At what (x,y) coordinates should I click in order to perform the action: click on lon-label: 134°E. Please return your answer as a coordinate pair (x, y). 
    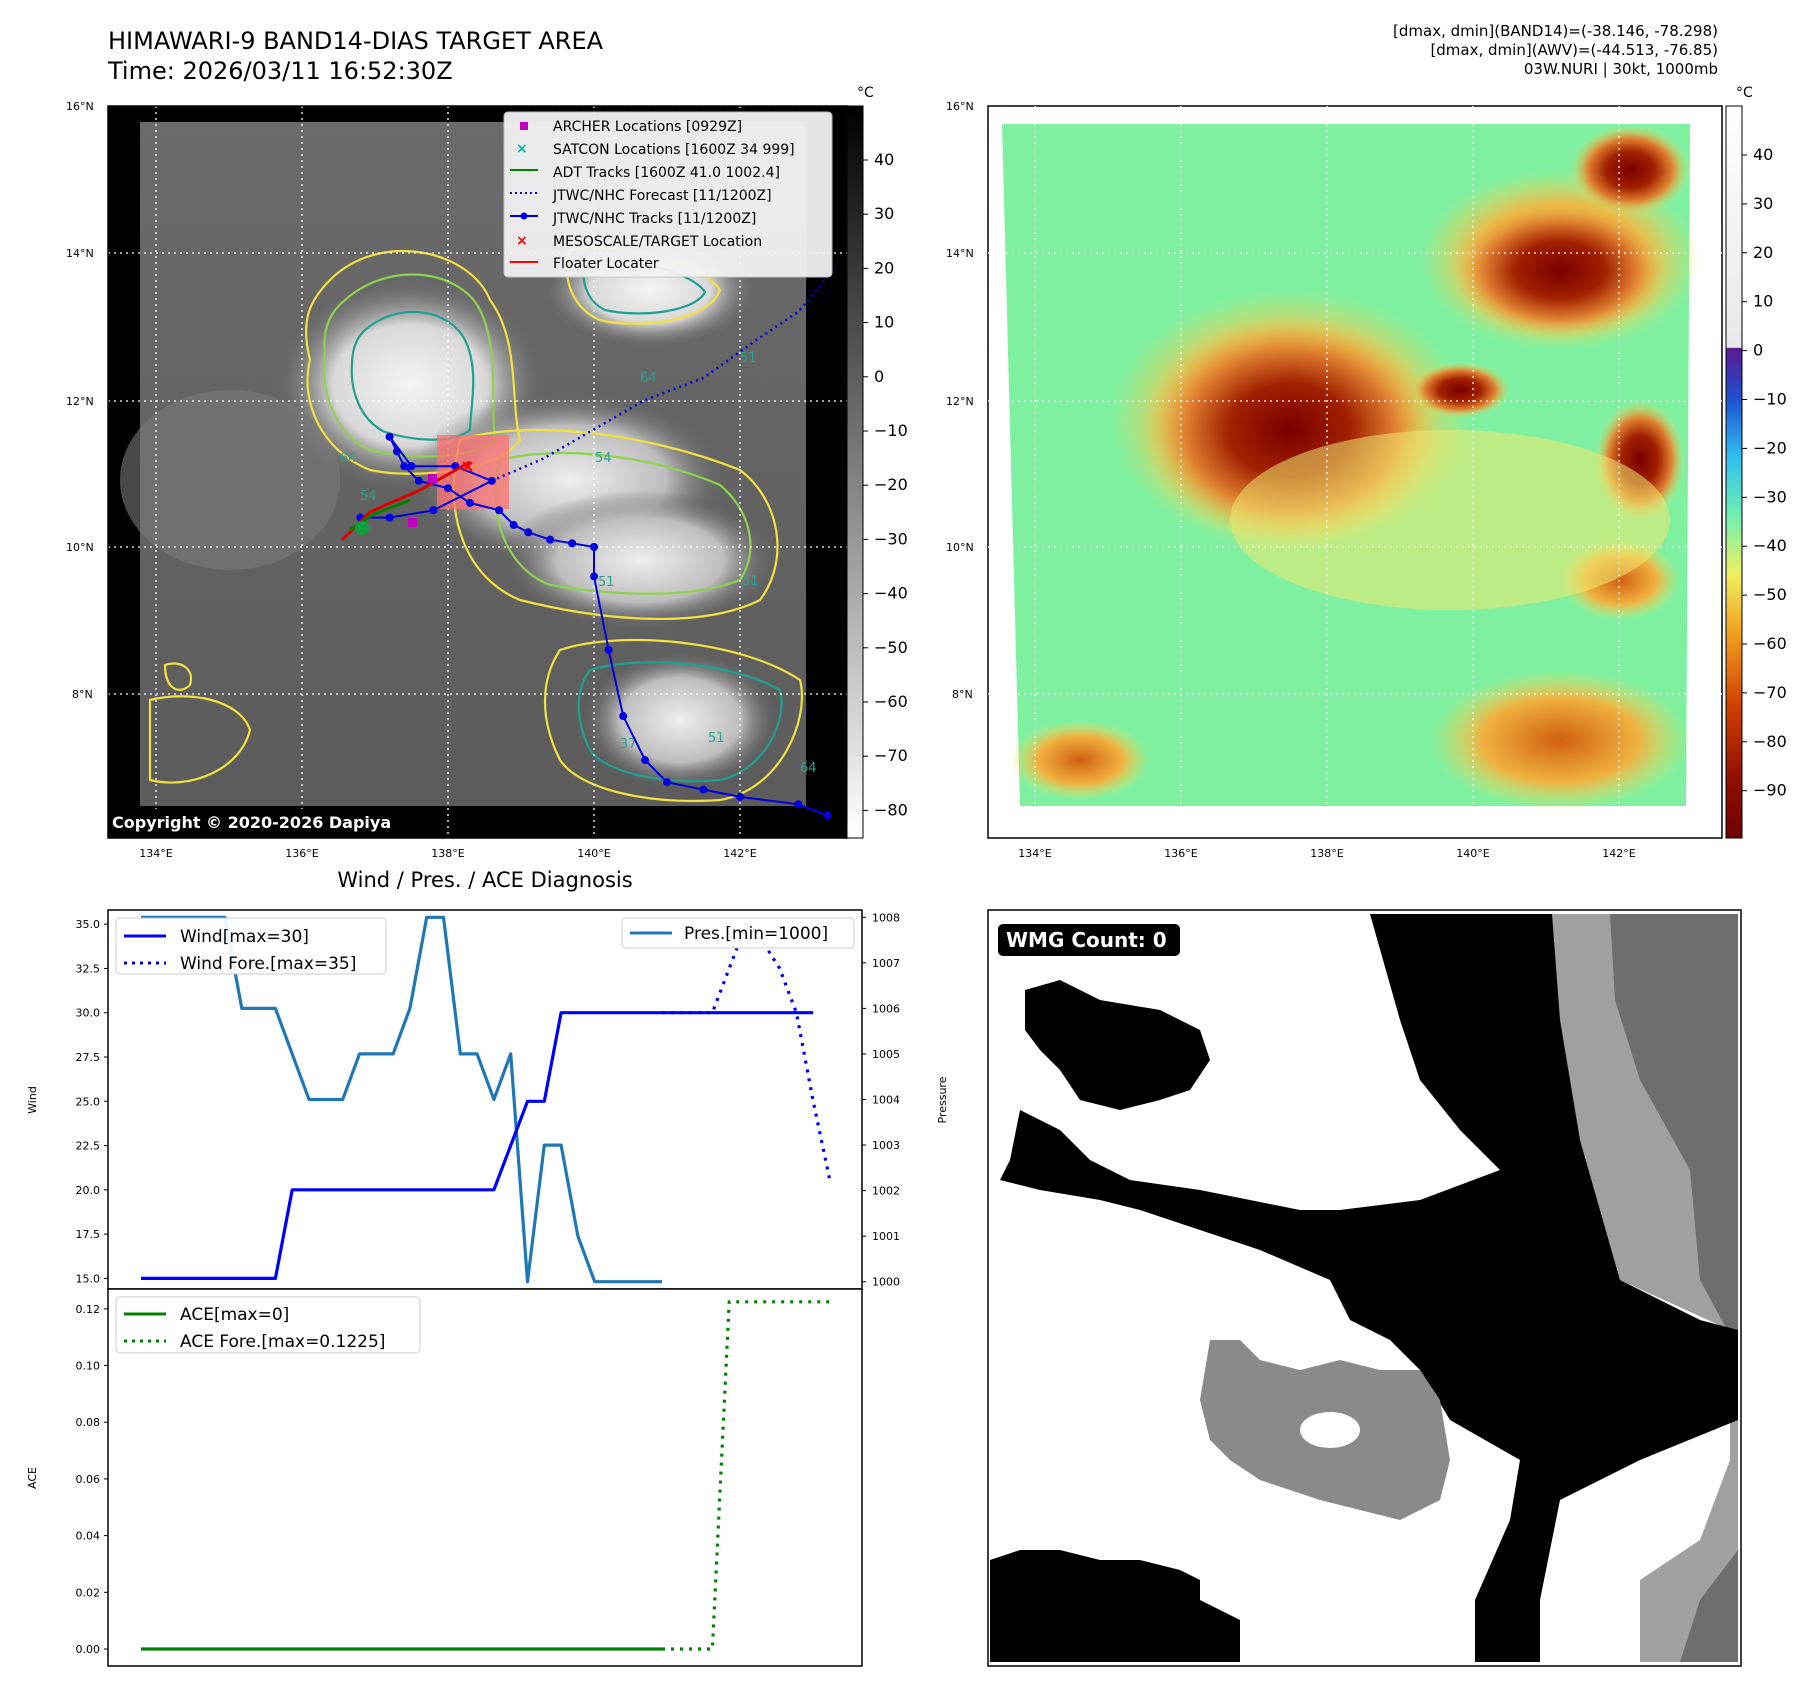
    Looking at the image, I should click on (155, 853).